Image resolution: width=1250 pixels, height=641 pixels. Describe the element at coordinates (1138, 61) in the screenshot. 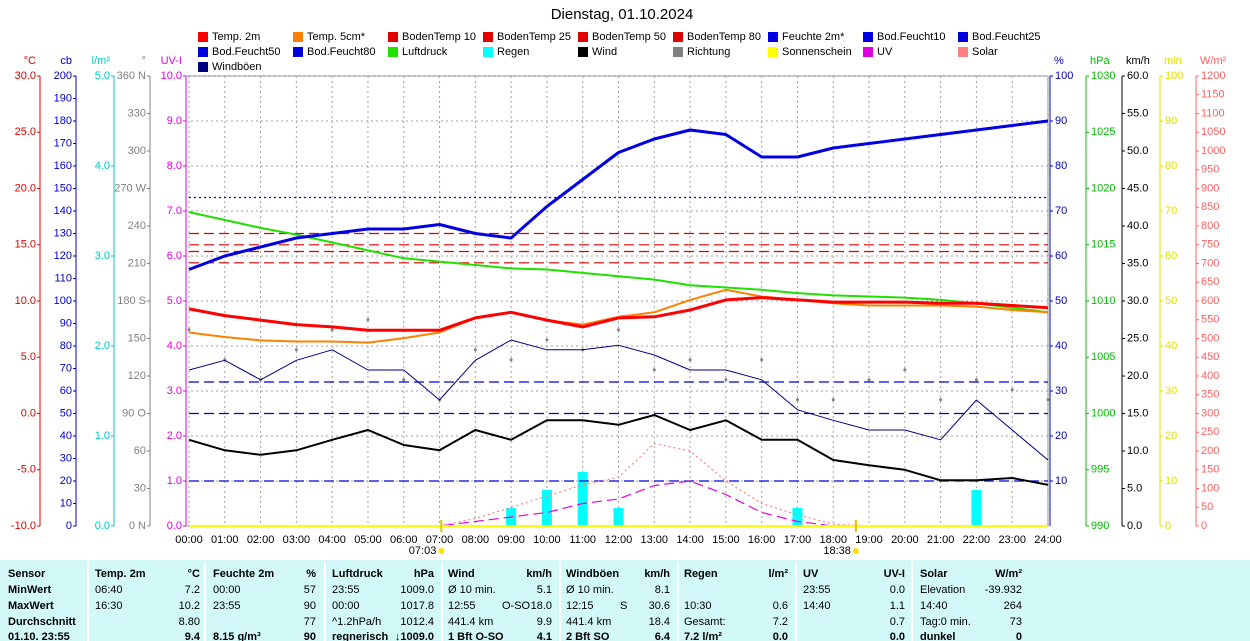

I see `axis-title: km/h` at that location.